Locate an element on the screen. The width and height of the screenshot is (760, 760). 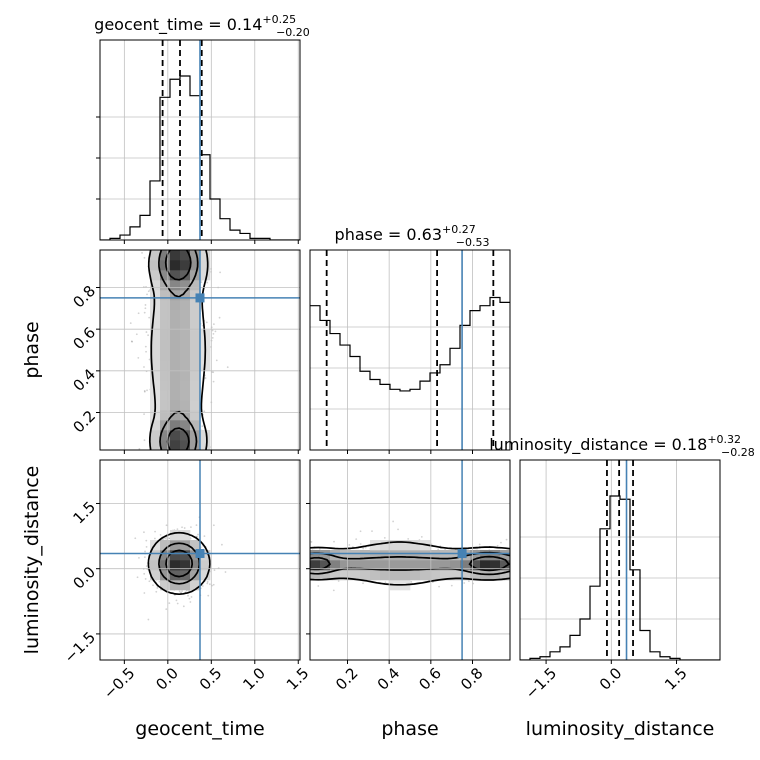
x-tick-label: 0.8 is located at coordinates (472, 679).